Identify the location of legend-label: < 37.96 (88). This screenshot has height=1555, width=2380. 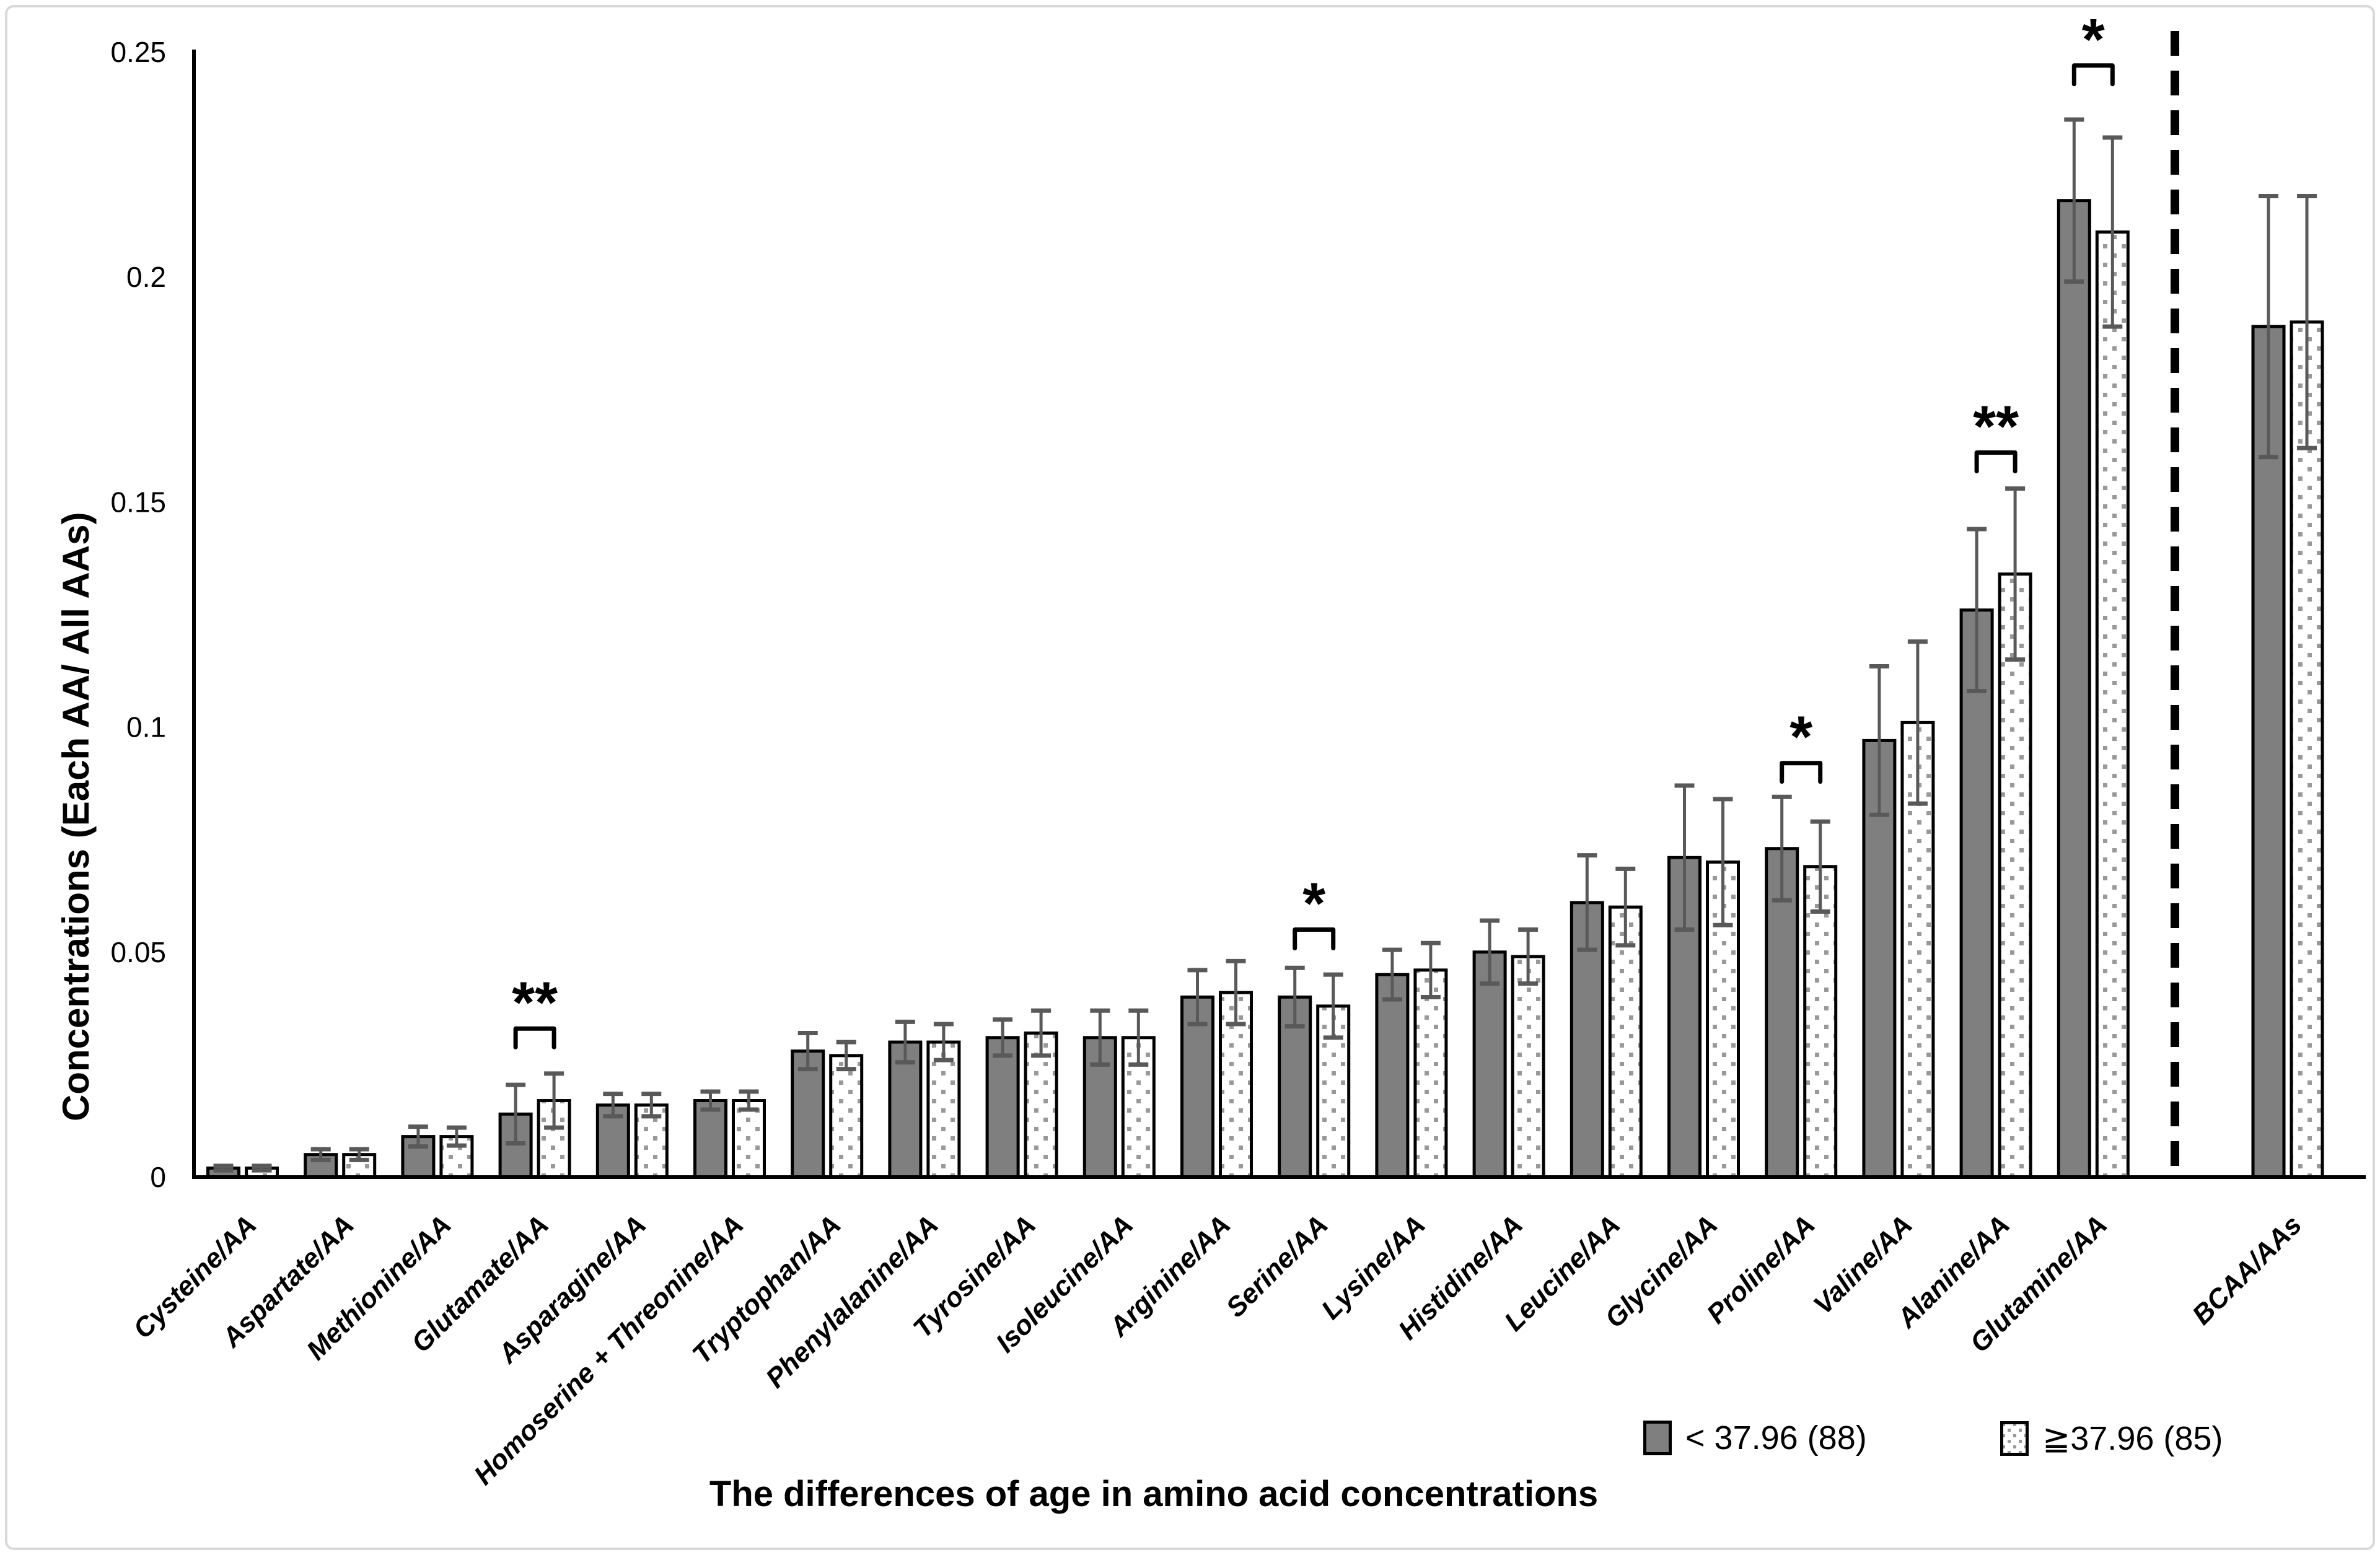
(1776, 1437).